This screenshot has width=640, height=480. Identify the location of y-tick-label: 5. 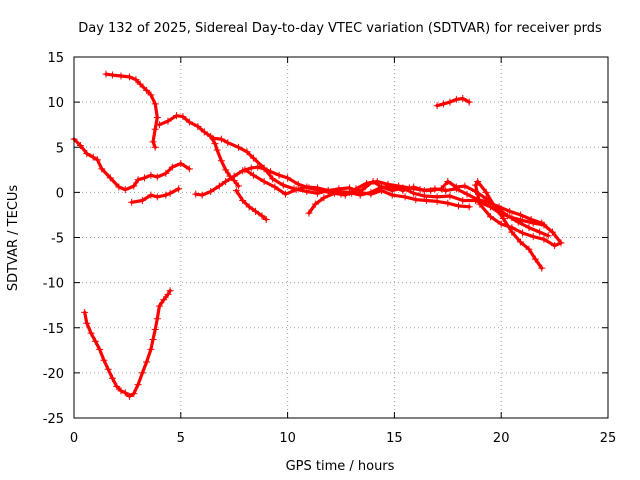
(60, 148).